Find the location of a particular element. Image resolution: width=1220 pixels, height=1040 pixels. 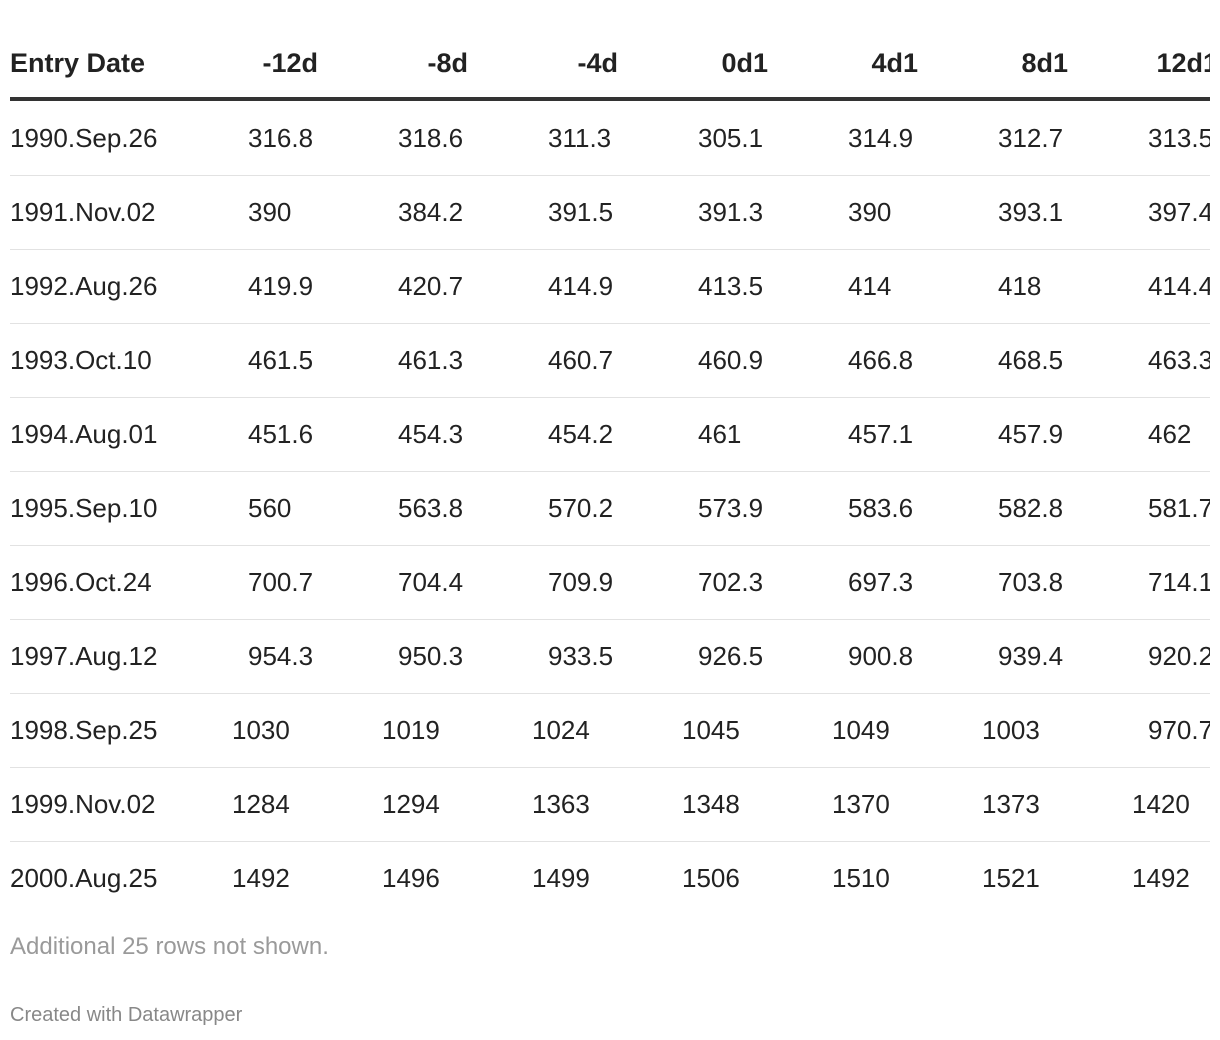

value-cell: 391.3 is located at coordinates (731, 212).